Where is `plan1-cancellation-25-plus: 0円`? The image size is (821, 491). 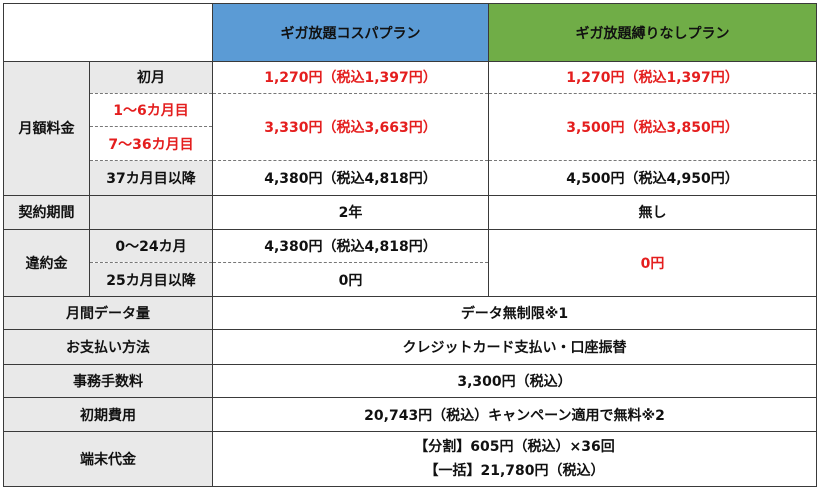 plan1-cancellation-25-plus: 0円 is located at coordinates (350, 279).